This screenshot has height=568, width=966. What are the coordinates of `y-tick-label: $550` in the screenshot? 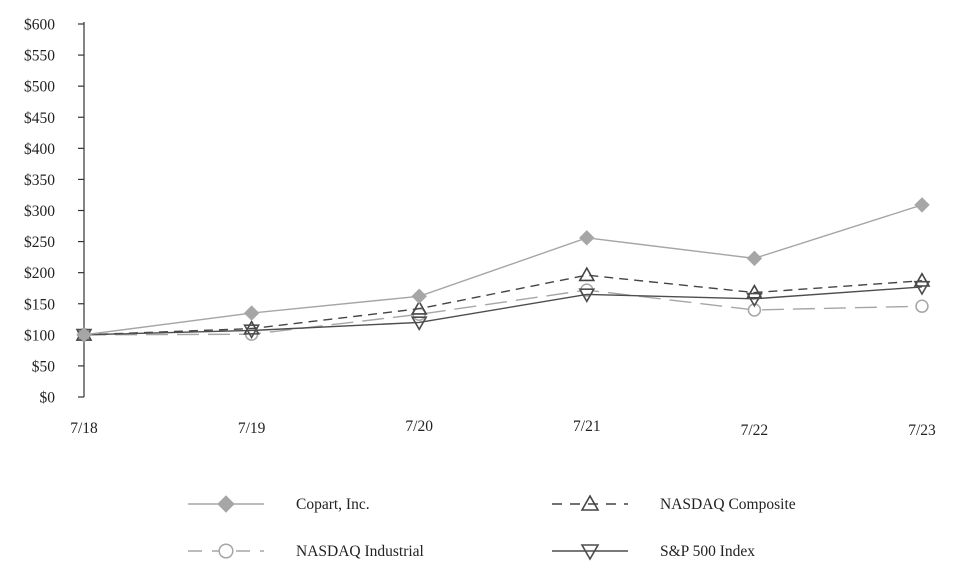 It's located at (39, 56).